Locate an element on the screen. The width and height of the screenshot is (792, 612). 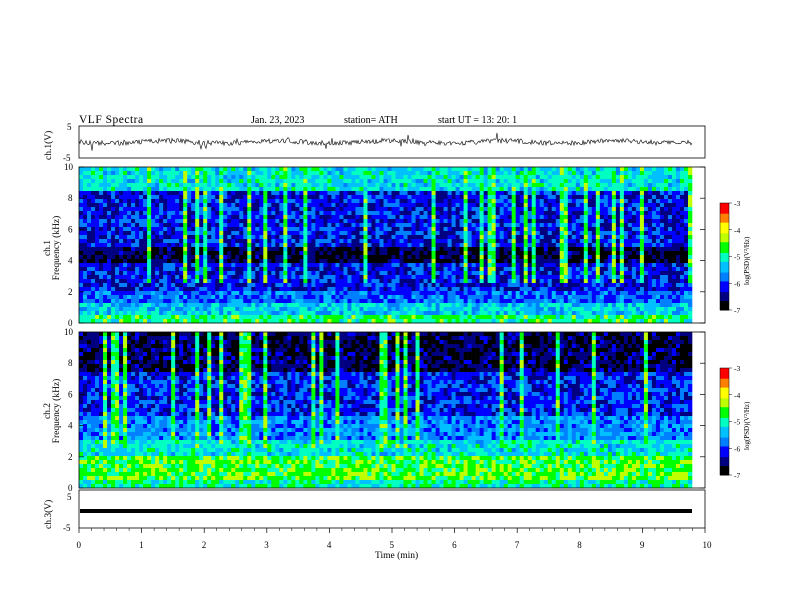
ch1-waveform-line is located at coordinates (385, 141).